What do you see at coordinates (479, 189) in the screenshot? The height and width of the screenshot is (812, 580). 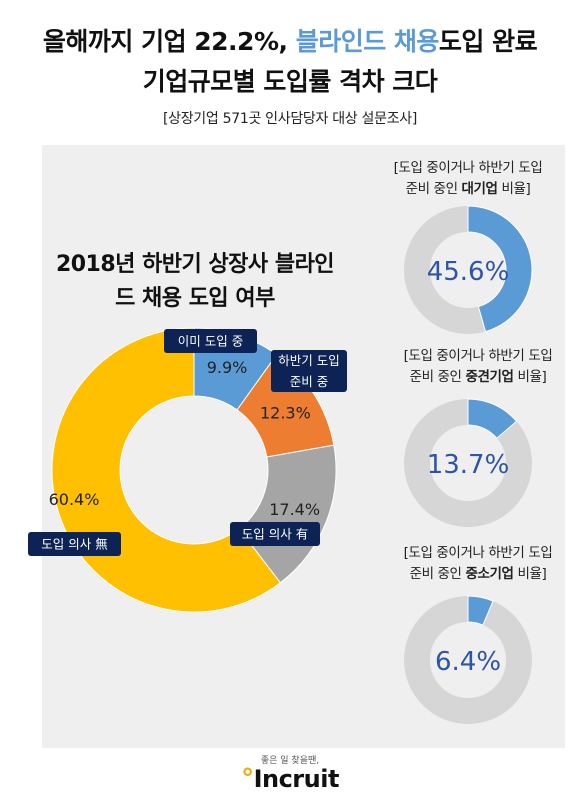 I see `caption-bold: 대기업` at bounding box center [479, 189].